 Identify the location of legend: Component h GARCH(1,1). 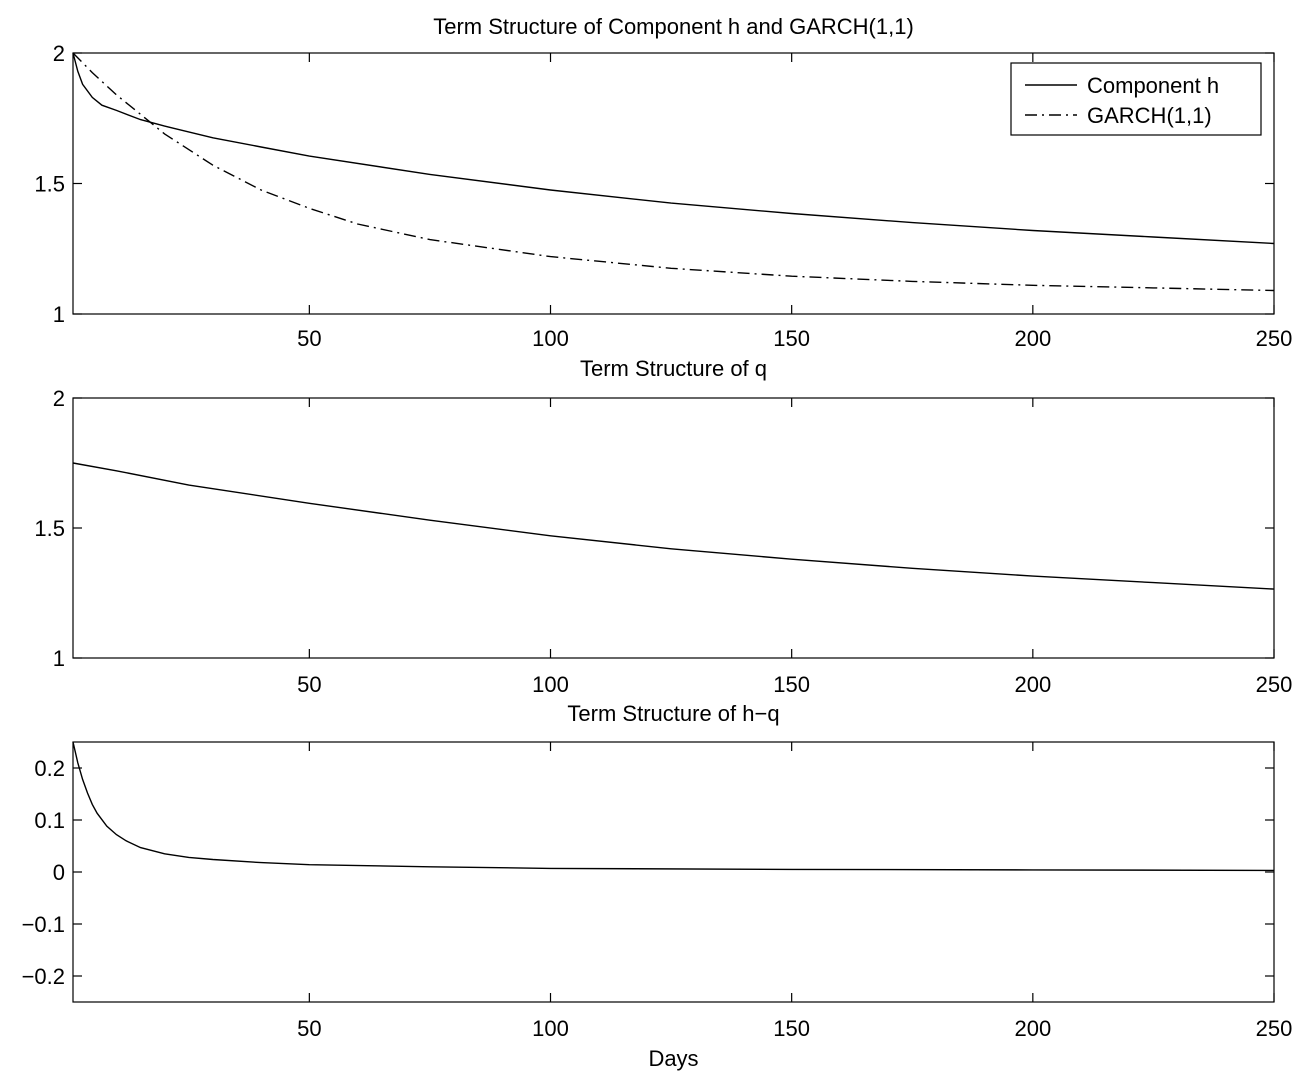
(1136, 99).